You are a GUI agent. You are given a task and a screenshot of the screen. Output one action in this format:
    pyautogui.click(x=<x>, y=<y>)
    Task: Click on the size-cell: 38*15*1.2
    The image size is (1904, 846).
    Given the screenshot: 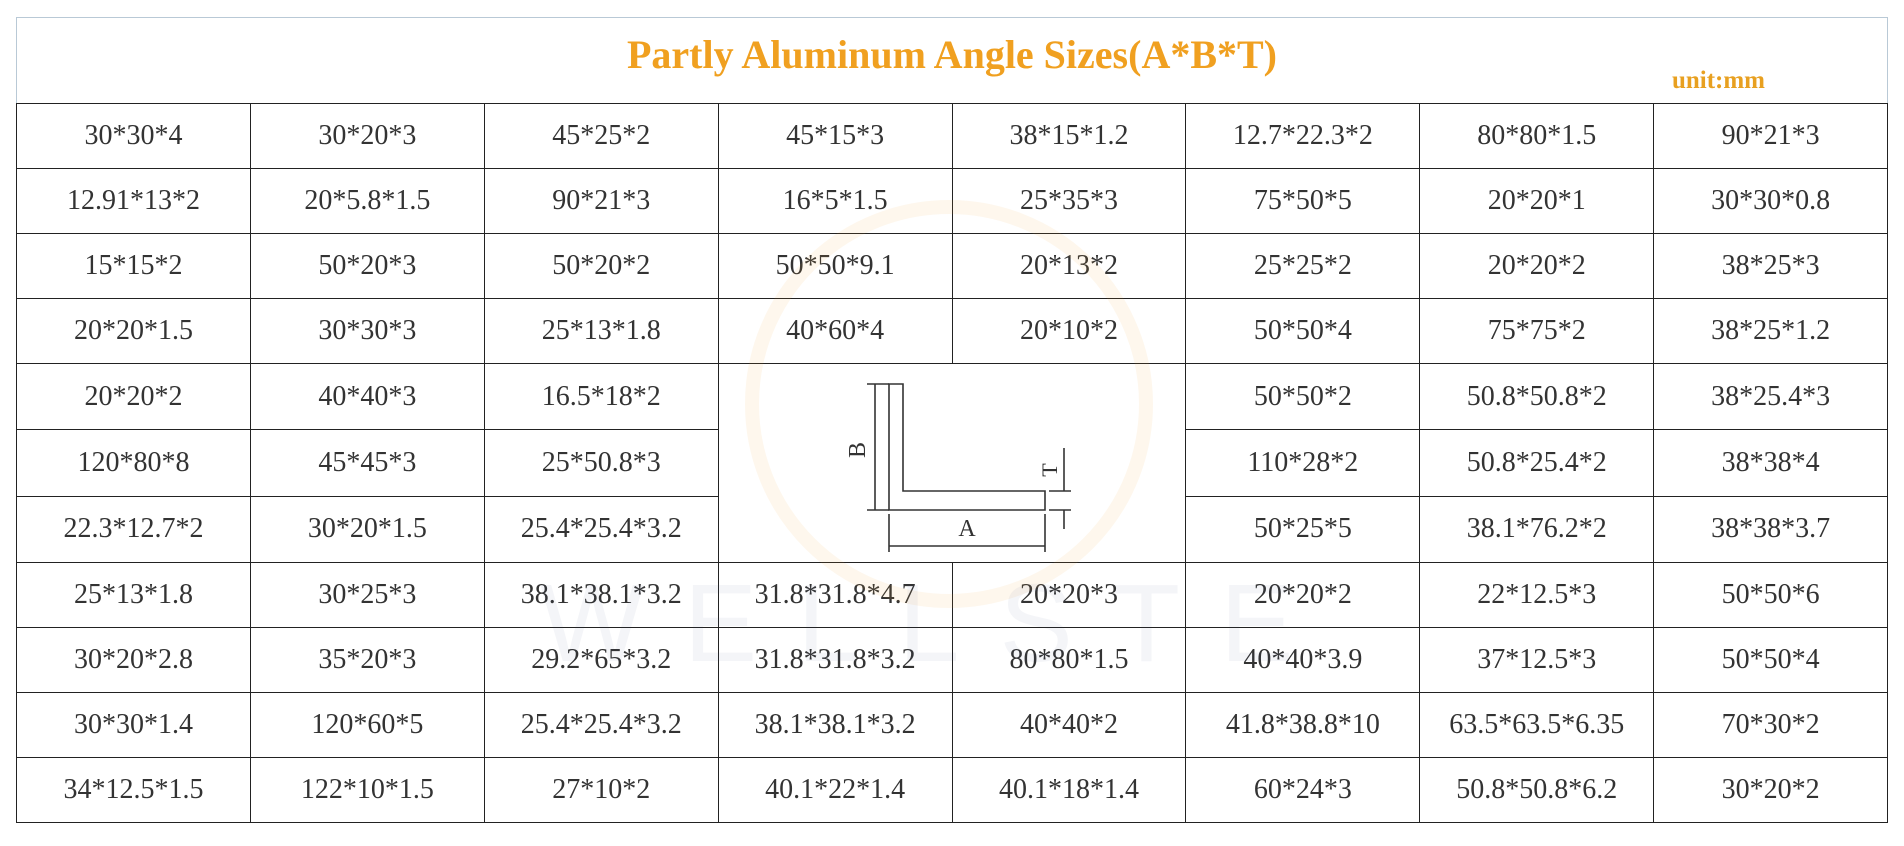 What is the action you would take?
    pyautogui.click(x=1069, y=136)
    